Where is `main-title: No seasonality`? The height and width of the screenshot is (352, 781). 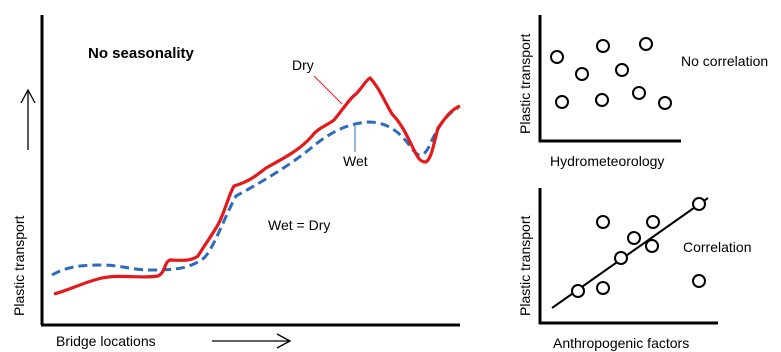
main-title: No seasonality is located at coordinates (141, 53).